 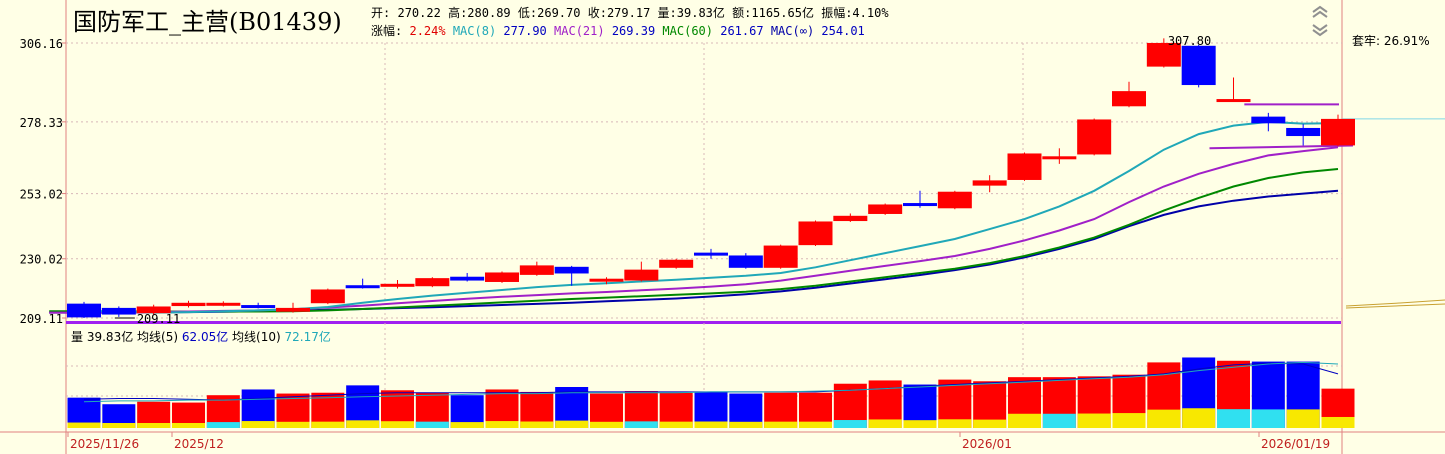 What do you see at coordinates (307, 337) in the screenshot?
I see `vol-ma10-value: 72.17亿` at bounding box center [307, 337].